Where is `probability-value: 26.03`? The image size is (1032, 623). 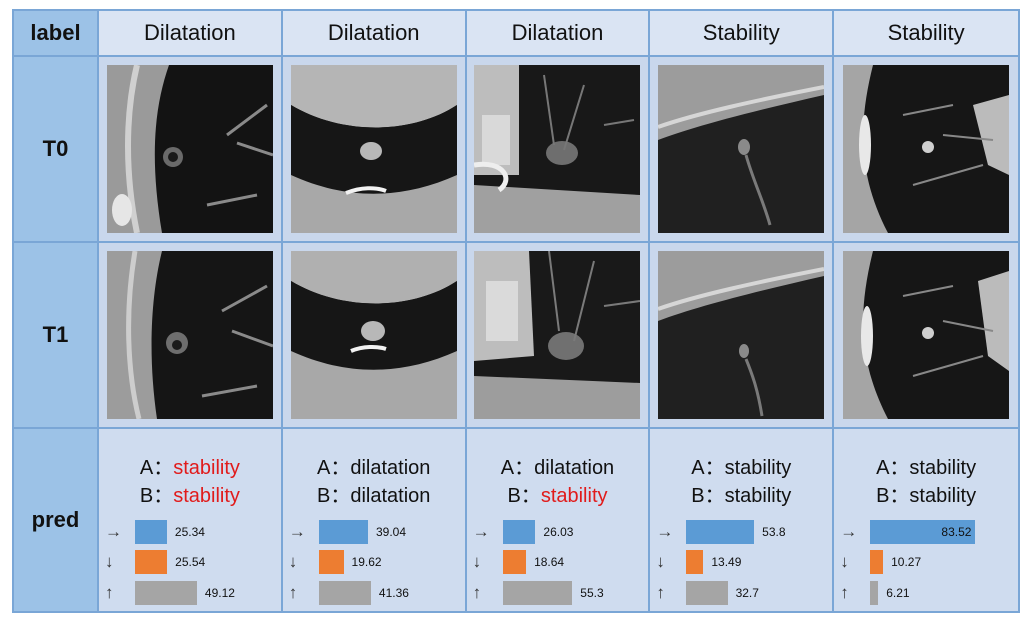
probability-value: 26.03 is located at coordinates (558, 532).